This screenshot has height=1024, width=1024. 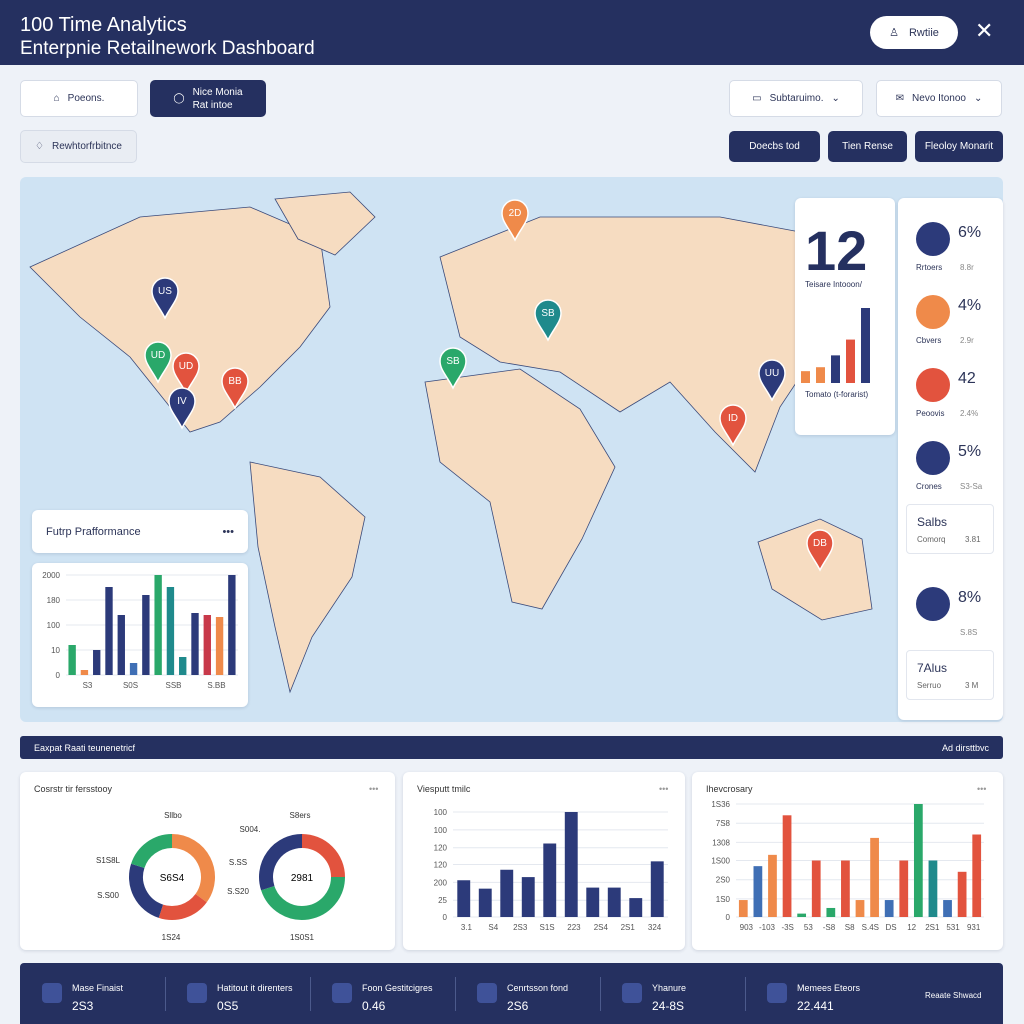 What do you see at coordinates (79, 98) in the screenshot?
I see `location-filter: ⌂ Poeons.` at bounding box center [79, 98].